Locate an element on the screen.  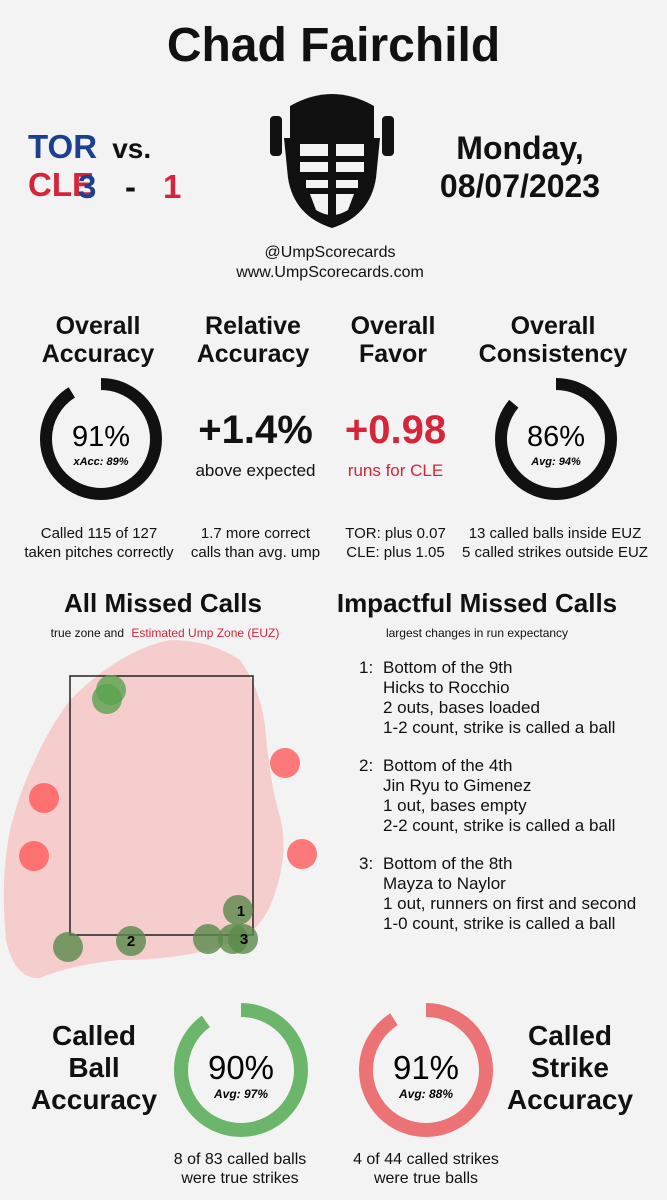
overall-consistency-ring: 86% Avg: 94% is located at coordinates (556, 439).